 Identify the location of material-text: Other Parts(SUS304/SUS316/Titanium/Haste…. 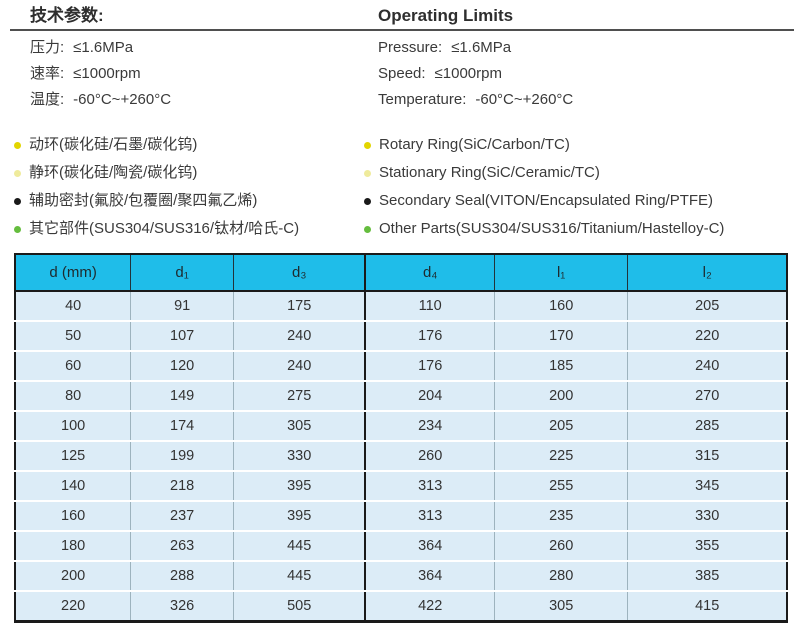
(552, 228).